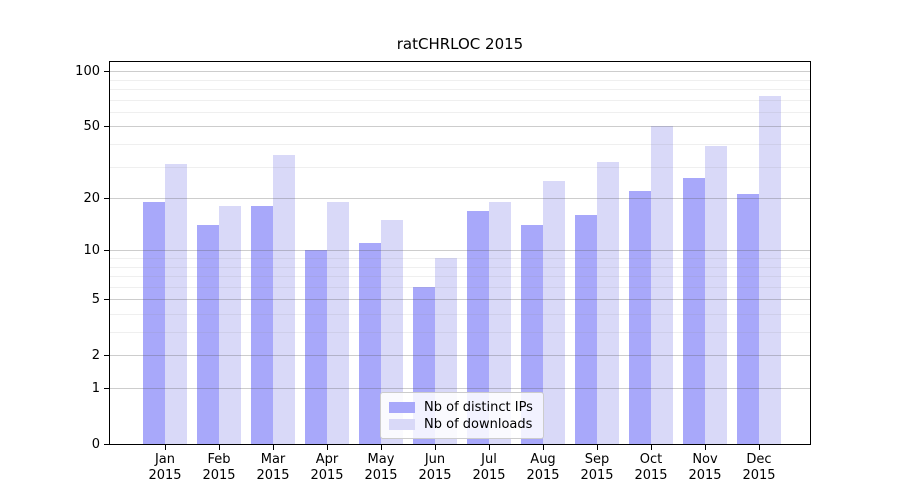 This screenshot has height=500, width=900. Describe the element at coordinates (91, 198) in the screenshot. I see `y-tick-label-20: 20` at that location.